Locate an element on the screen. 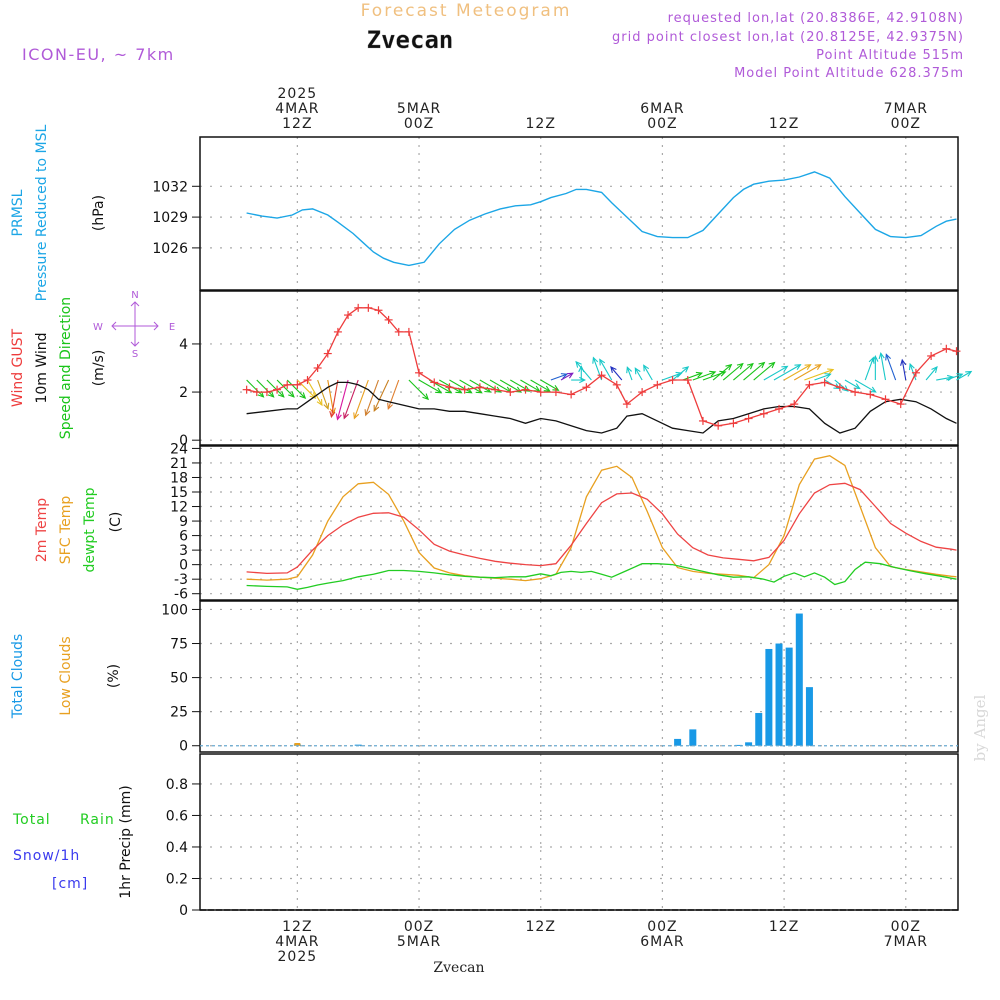  wind-speed-line is located at coordinates (601, 407).